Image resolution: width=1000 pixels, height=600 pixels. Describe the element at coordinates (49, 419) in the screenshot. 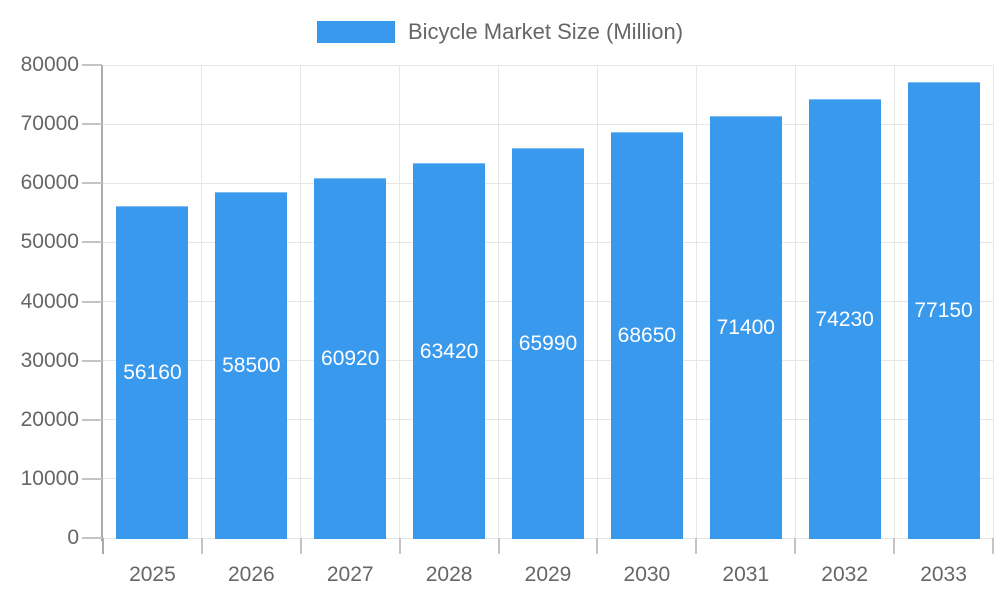

I see `y-tick-label: 20000` at that location.